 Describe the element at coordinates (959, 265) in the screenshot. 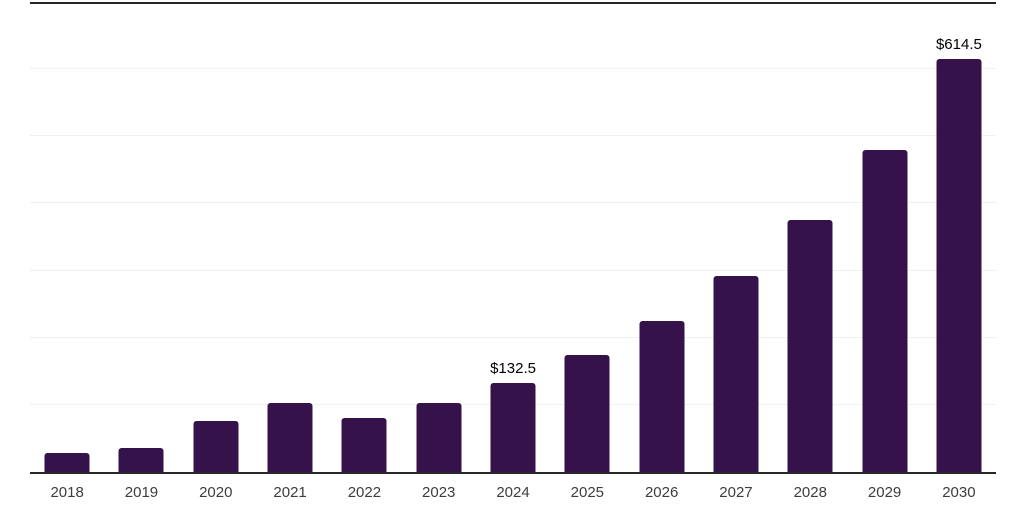

I see `bar-2030` at that location.